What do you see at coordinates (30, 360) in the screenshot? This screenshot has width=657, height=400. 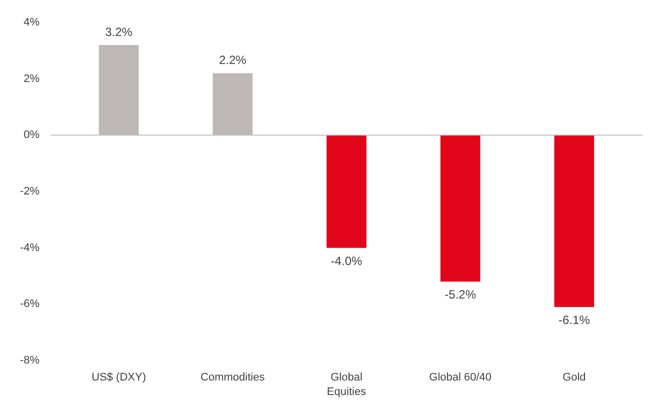 I see `y-tick-label: -8%` at bounding box center [30, 360].